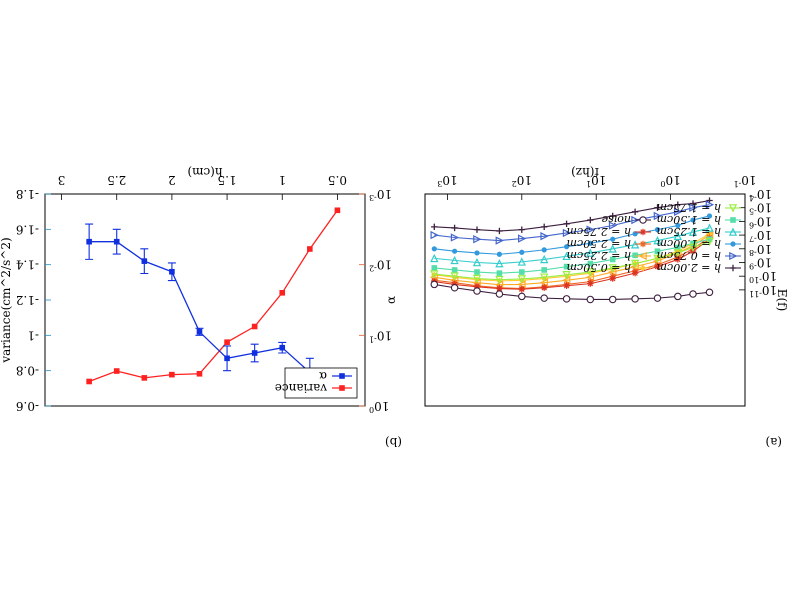 The width and height of the screenshot is (800, 604). I want to click on panel-b-right-tick-label: -0.8, so click(27, 371).